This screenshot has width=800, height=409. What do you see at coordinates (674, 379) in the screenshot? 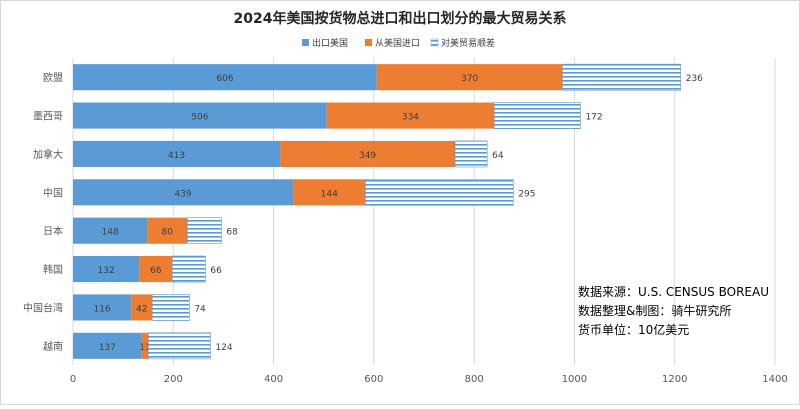
I see `x-tick-label: 1200` at bounding box center [674, 379].